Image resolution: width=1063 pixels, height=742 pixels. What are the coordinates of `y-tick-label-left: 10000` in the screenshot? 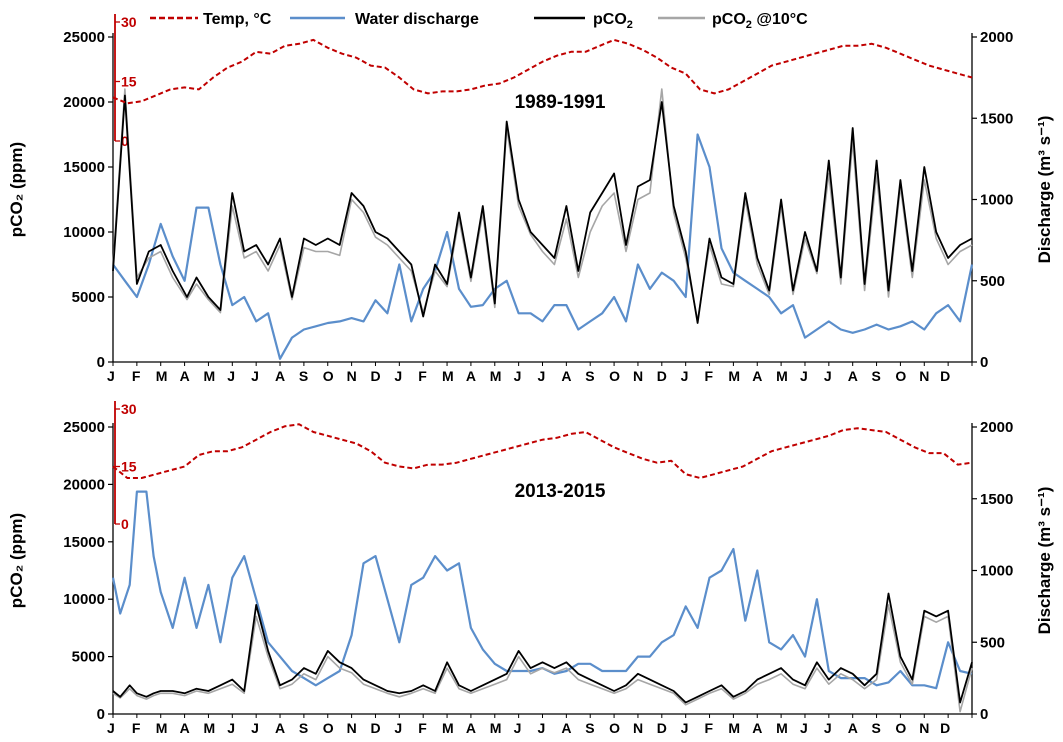 It's located at (84, 599).